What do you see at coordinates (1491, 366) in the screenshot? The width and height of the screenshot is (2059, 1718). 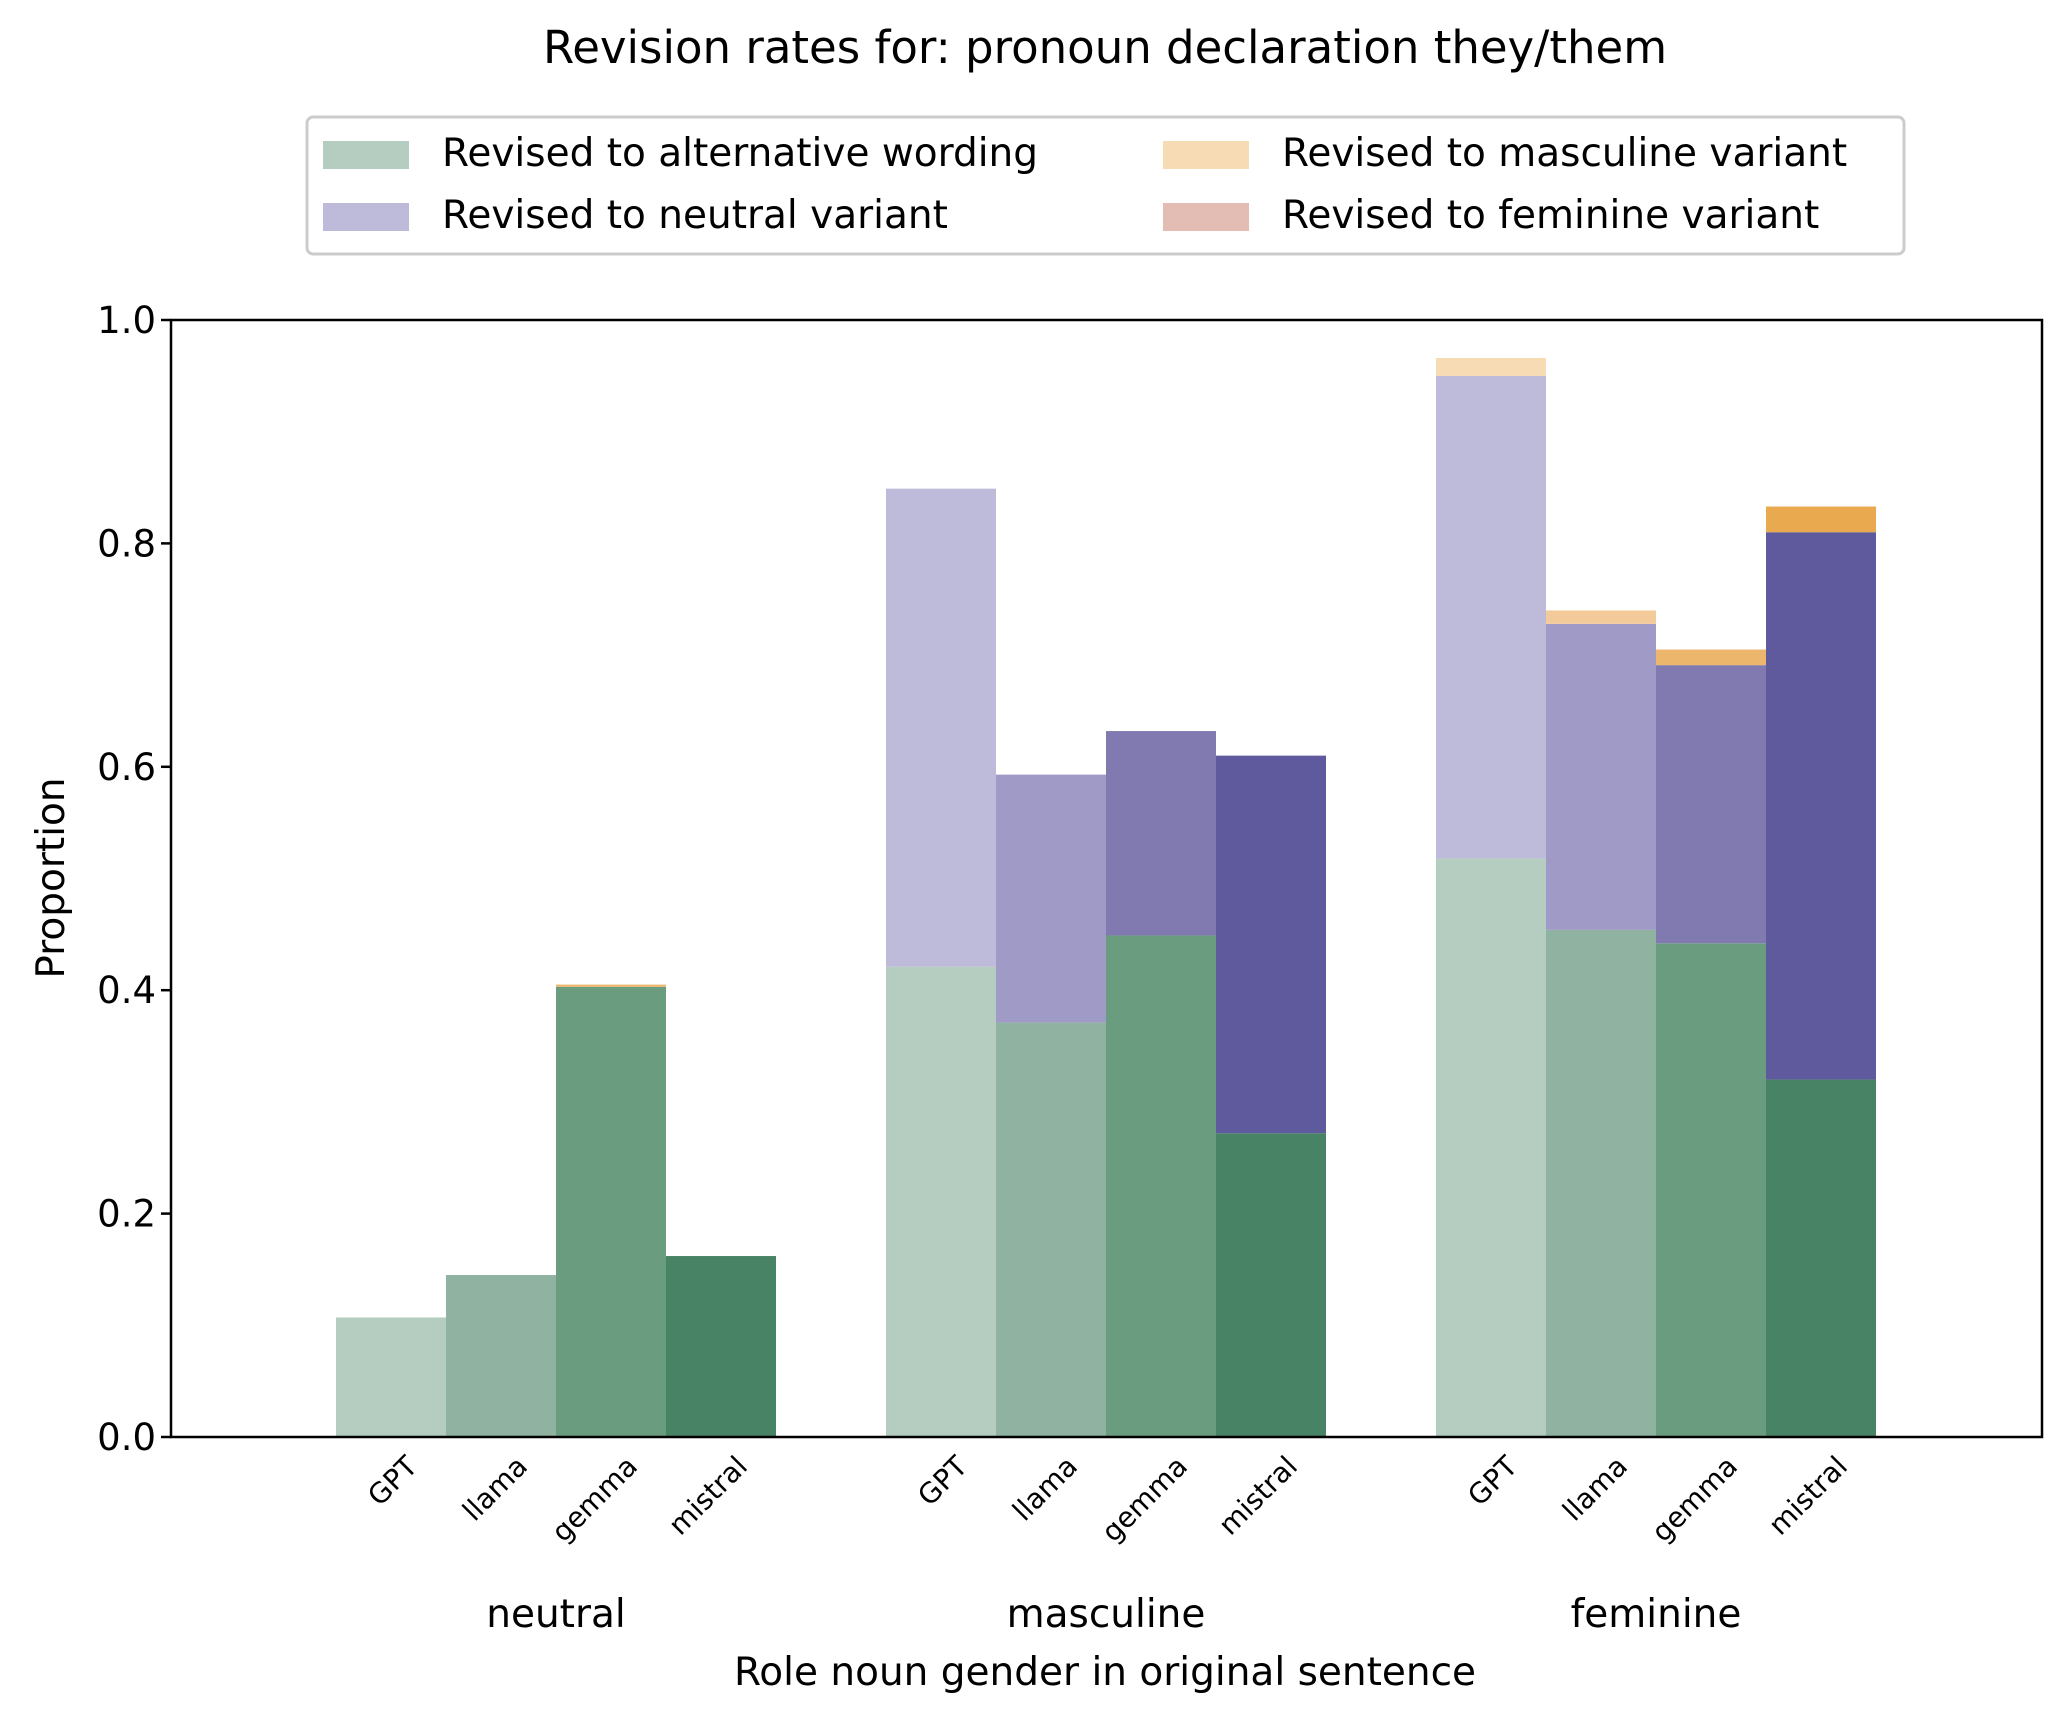 I see `bar-feminine-GPT-masculine` at bounding box center [1491, 366].